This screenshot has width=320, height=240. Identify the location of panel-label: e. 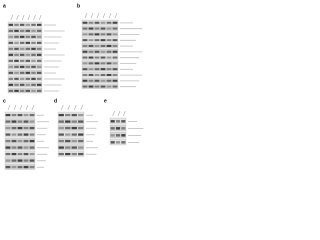
(105, 101).